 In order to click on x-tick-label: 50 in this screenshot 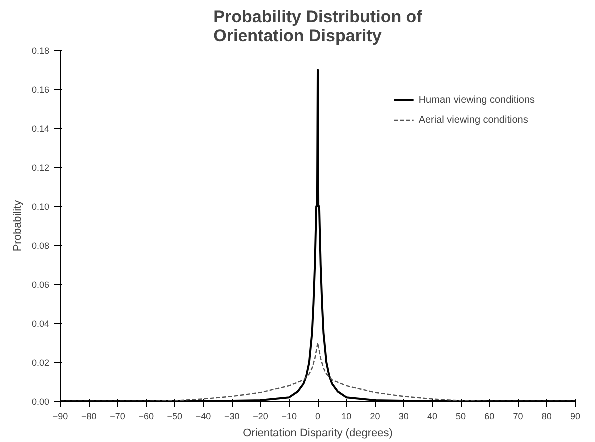, I will do `click(461, 417)`.